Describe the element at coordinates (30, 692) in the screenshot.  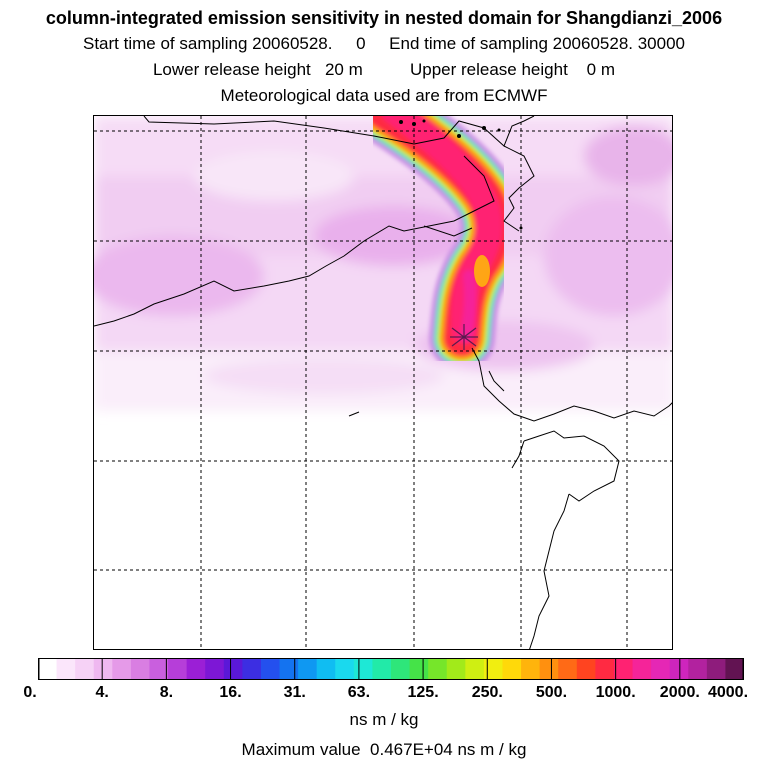
I see `color-scale-tick-label: 0.` at that location.